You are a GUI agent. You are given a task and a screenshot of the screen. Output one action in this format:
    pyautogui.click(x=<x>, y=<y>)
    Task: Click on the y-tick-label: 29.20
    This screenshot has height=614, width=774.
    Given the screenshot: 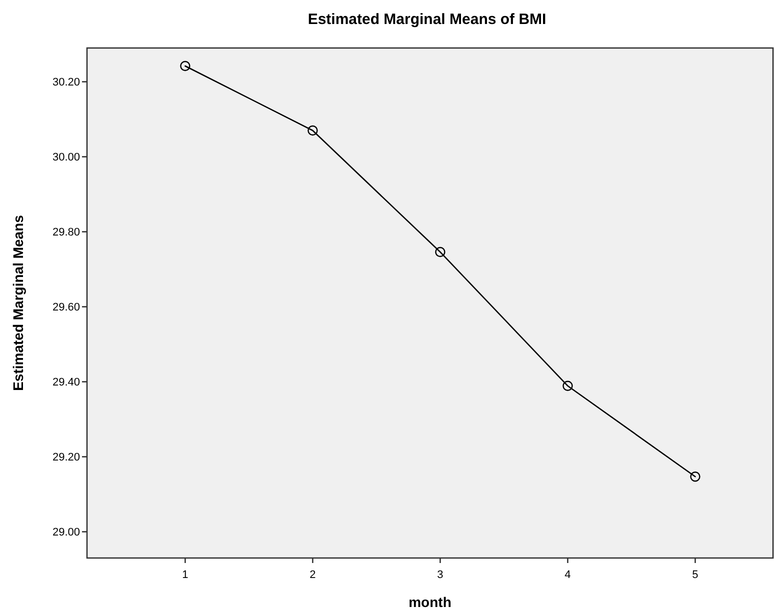 What is the action you would take?
    pyautogui.click(x=66, y=458)
    